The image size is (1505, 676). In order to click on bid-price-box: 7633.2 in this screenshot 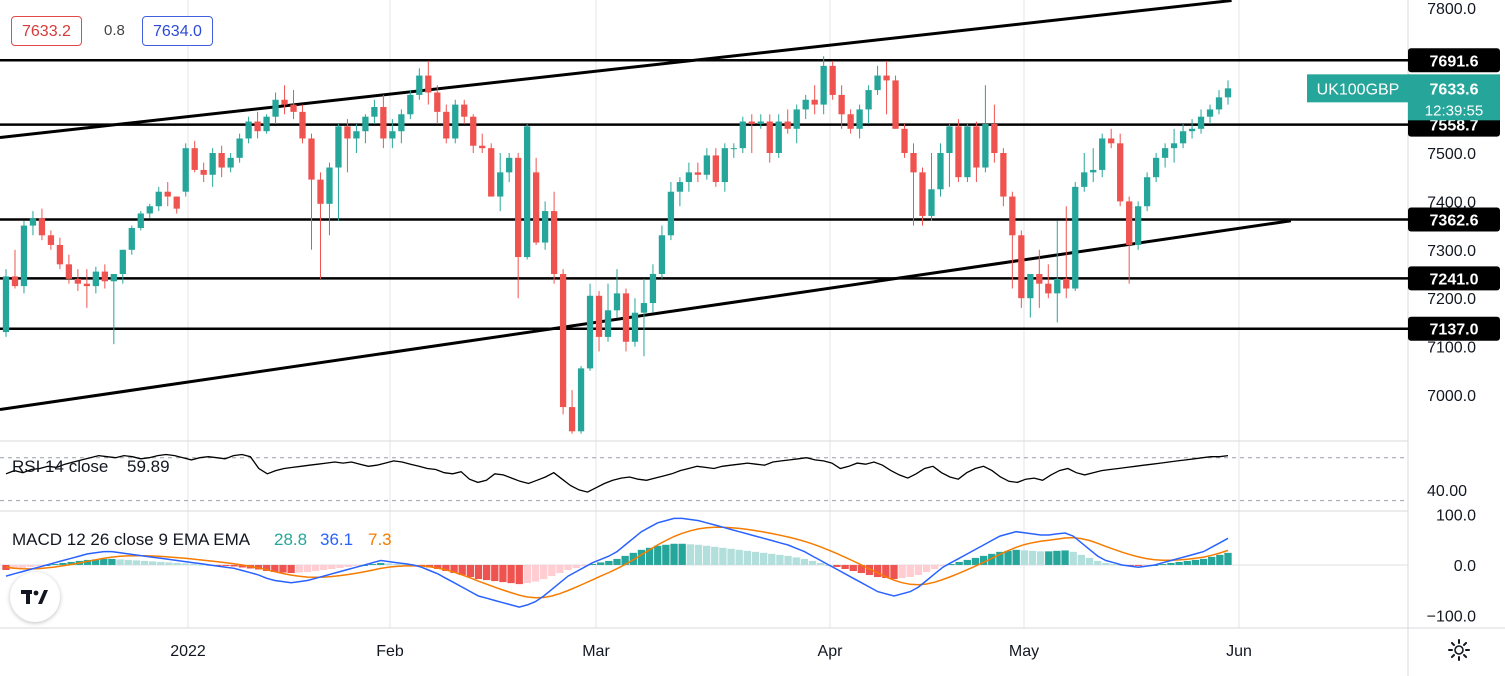, I will do `click(46, 31)`.